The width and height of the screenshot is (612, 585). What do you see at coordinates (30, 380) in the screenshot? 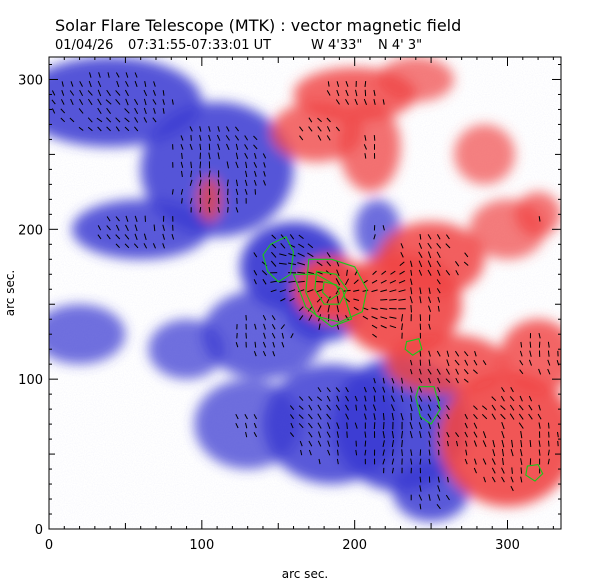
I see `y-tick-label: 100` at bounding box center [30, 380].